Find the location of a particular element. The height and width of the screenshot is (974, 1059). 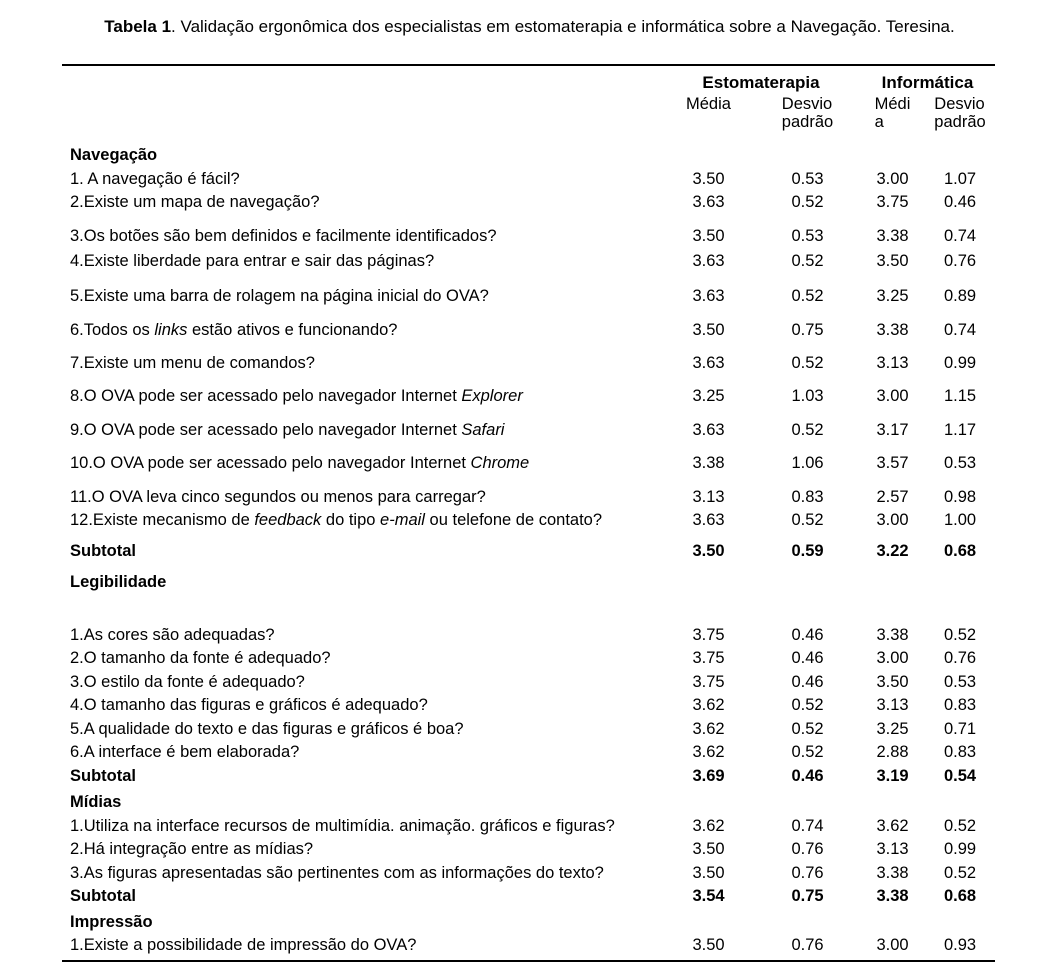

section-header-row: Navegação is located at coordinates (528, 156).